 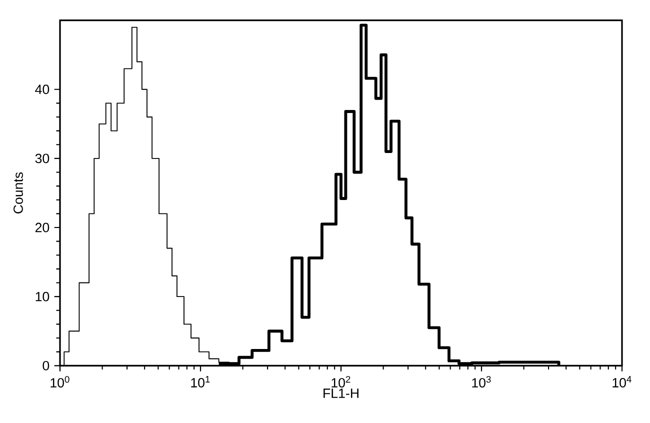 I want to click on y-tick-label: 10, so click(x=43, y=297).